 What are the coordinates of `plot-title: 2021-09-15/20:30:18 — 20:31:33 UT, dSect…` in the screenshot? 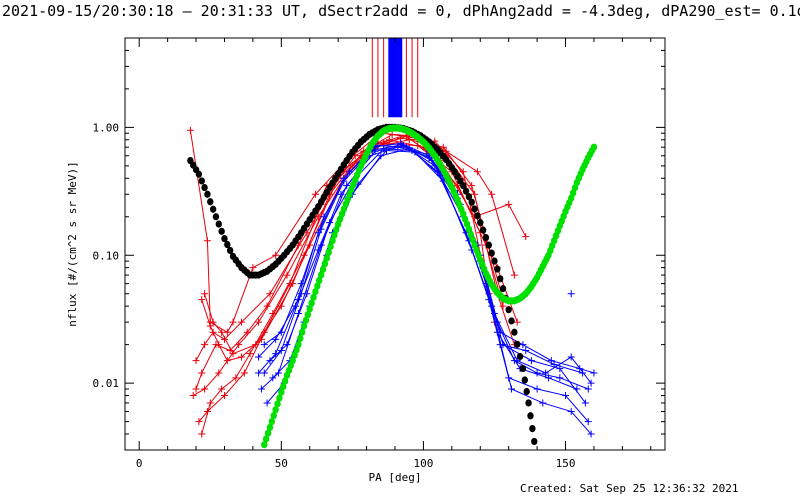 It's located at (401, 11).